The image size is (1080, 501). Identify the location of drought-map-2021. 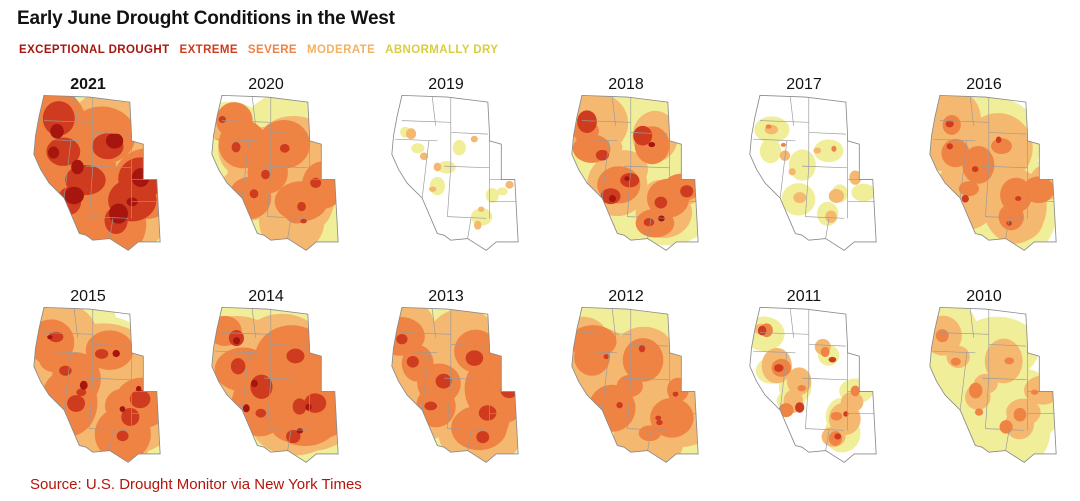
(97, 172).